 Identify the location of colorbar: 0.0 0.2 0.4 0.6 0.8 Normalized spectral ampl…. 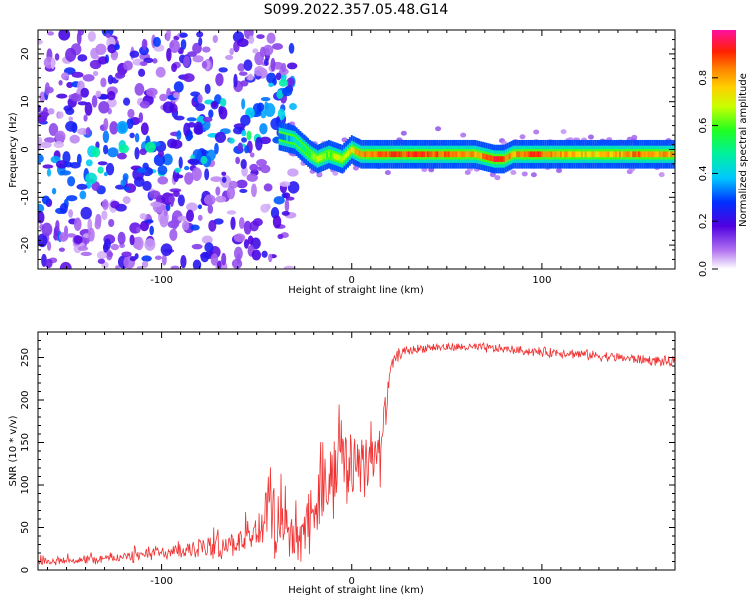
(723, 153).